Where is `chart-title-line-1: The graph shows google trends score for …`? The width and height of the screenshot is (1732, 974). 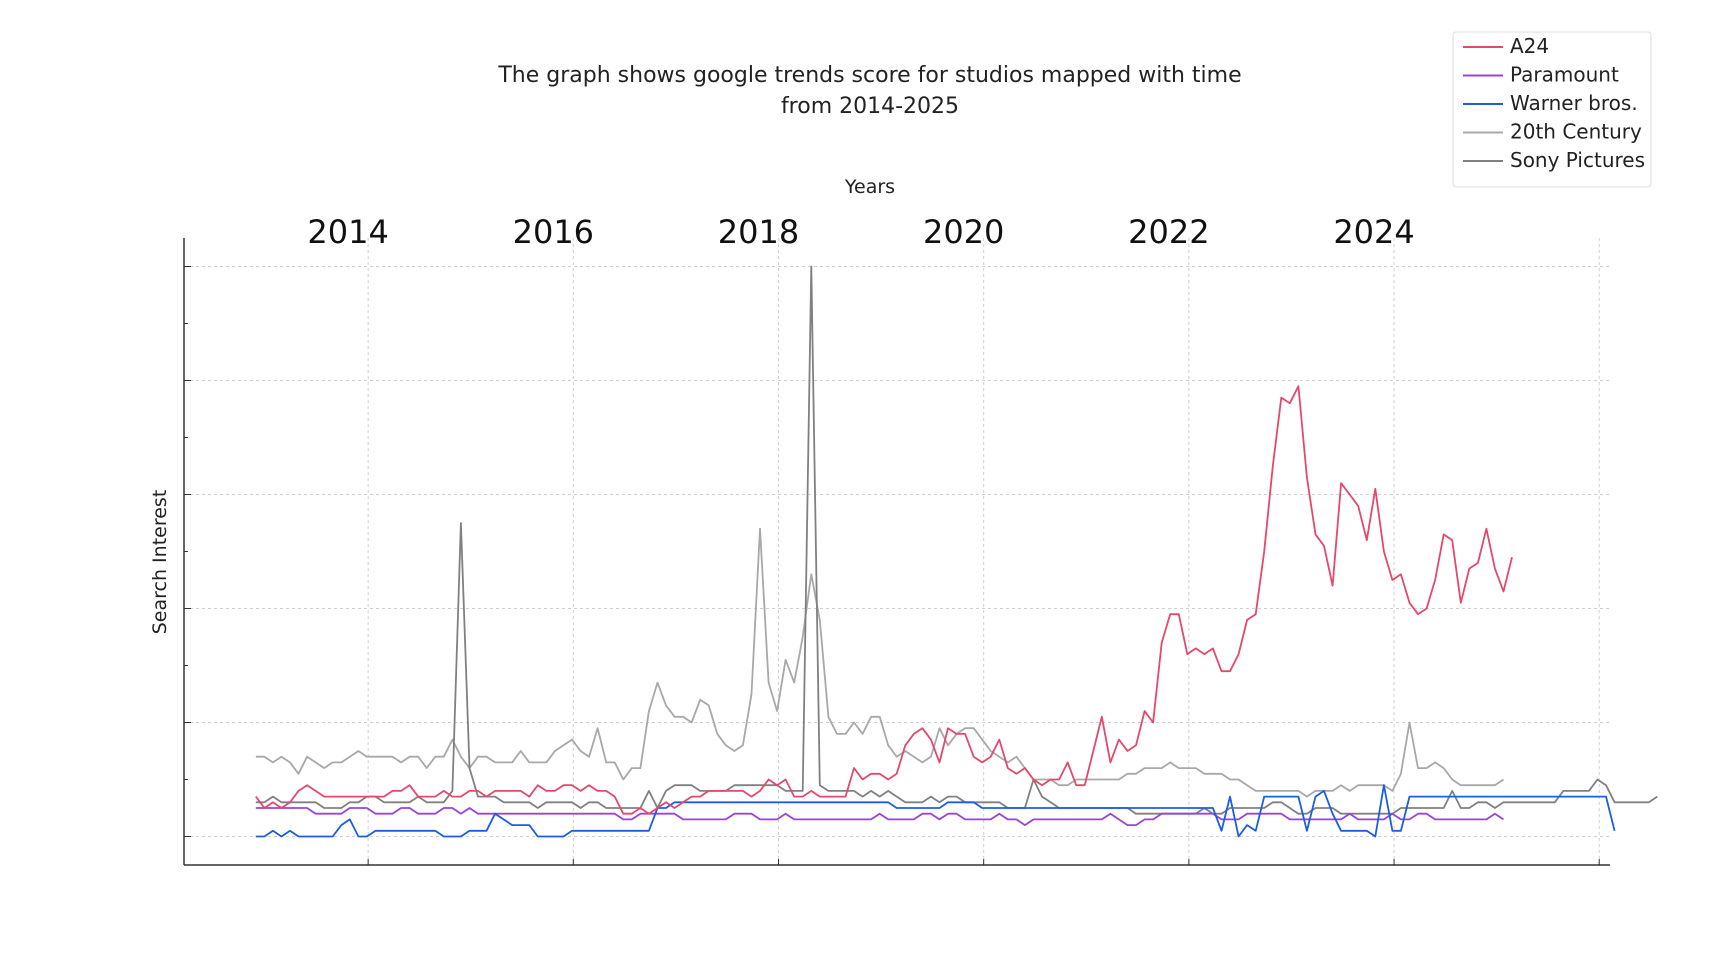 chart-title-line-1: The graph shows google trends score for … is located at coordinates (869, 75).